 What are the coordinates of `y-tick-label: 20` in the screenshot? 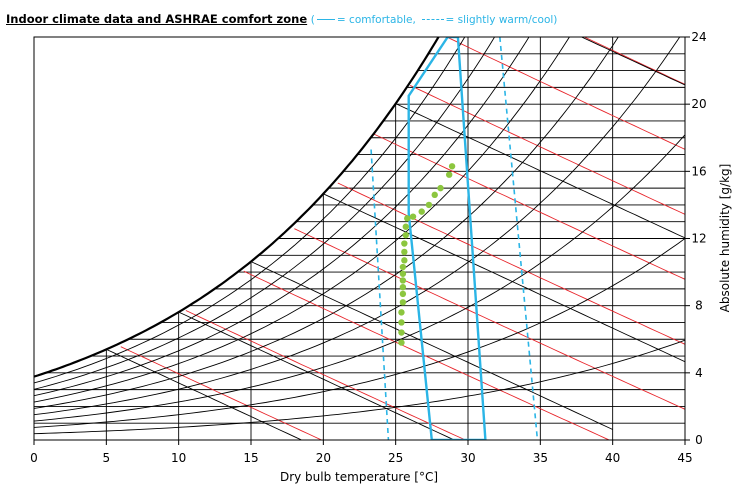 It's located at (698, 104).